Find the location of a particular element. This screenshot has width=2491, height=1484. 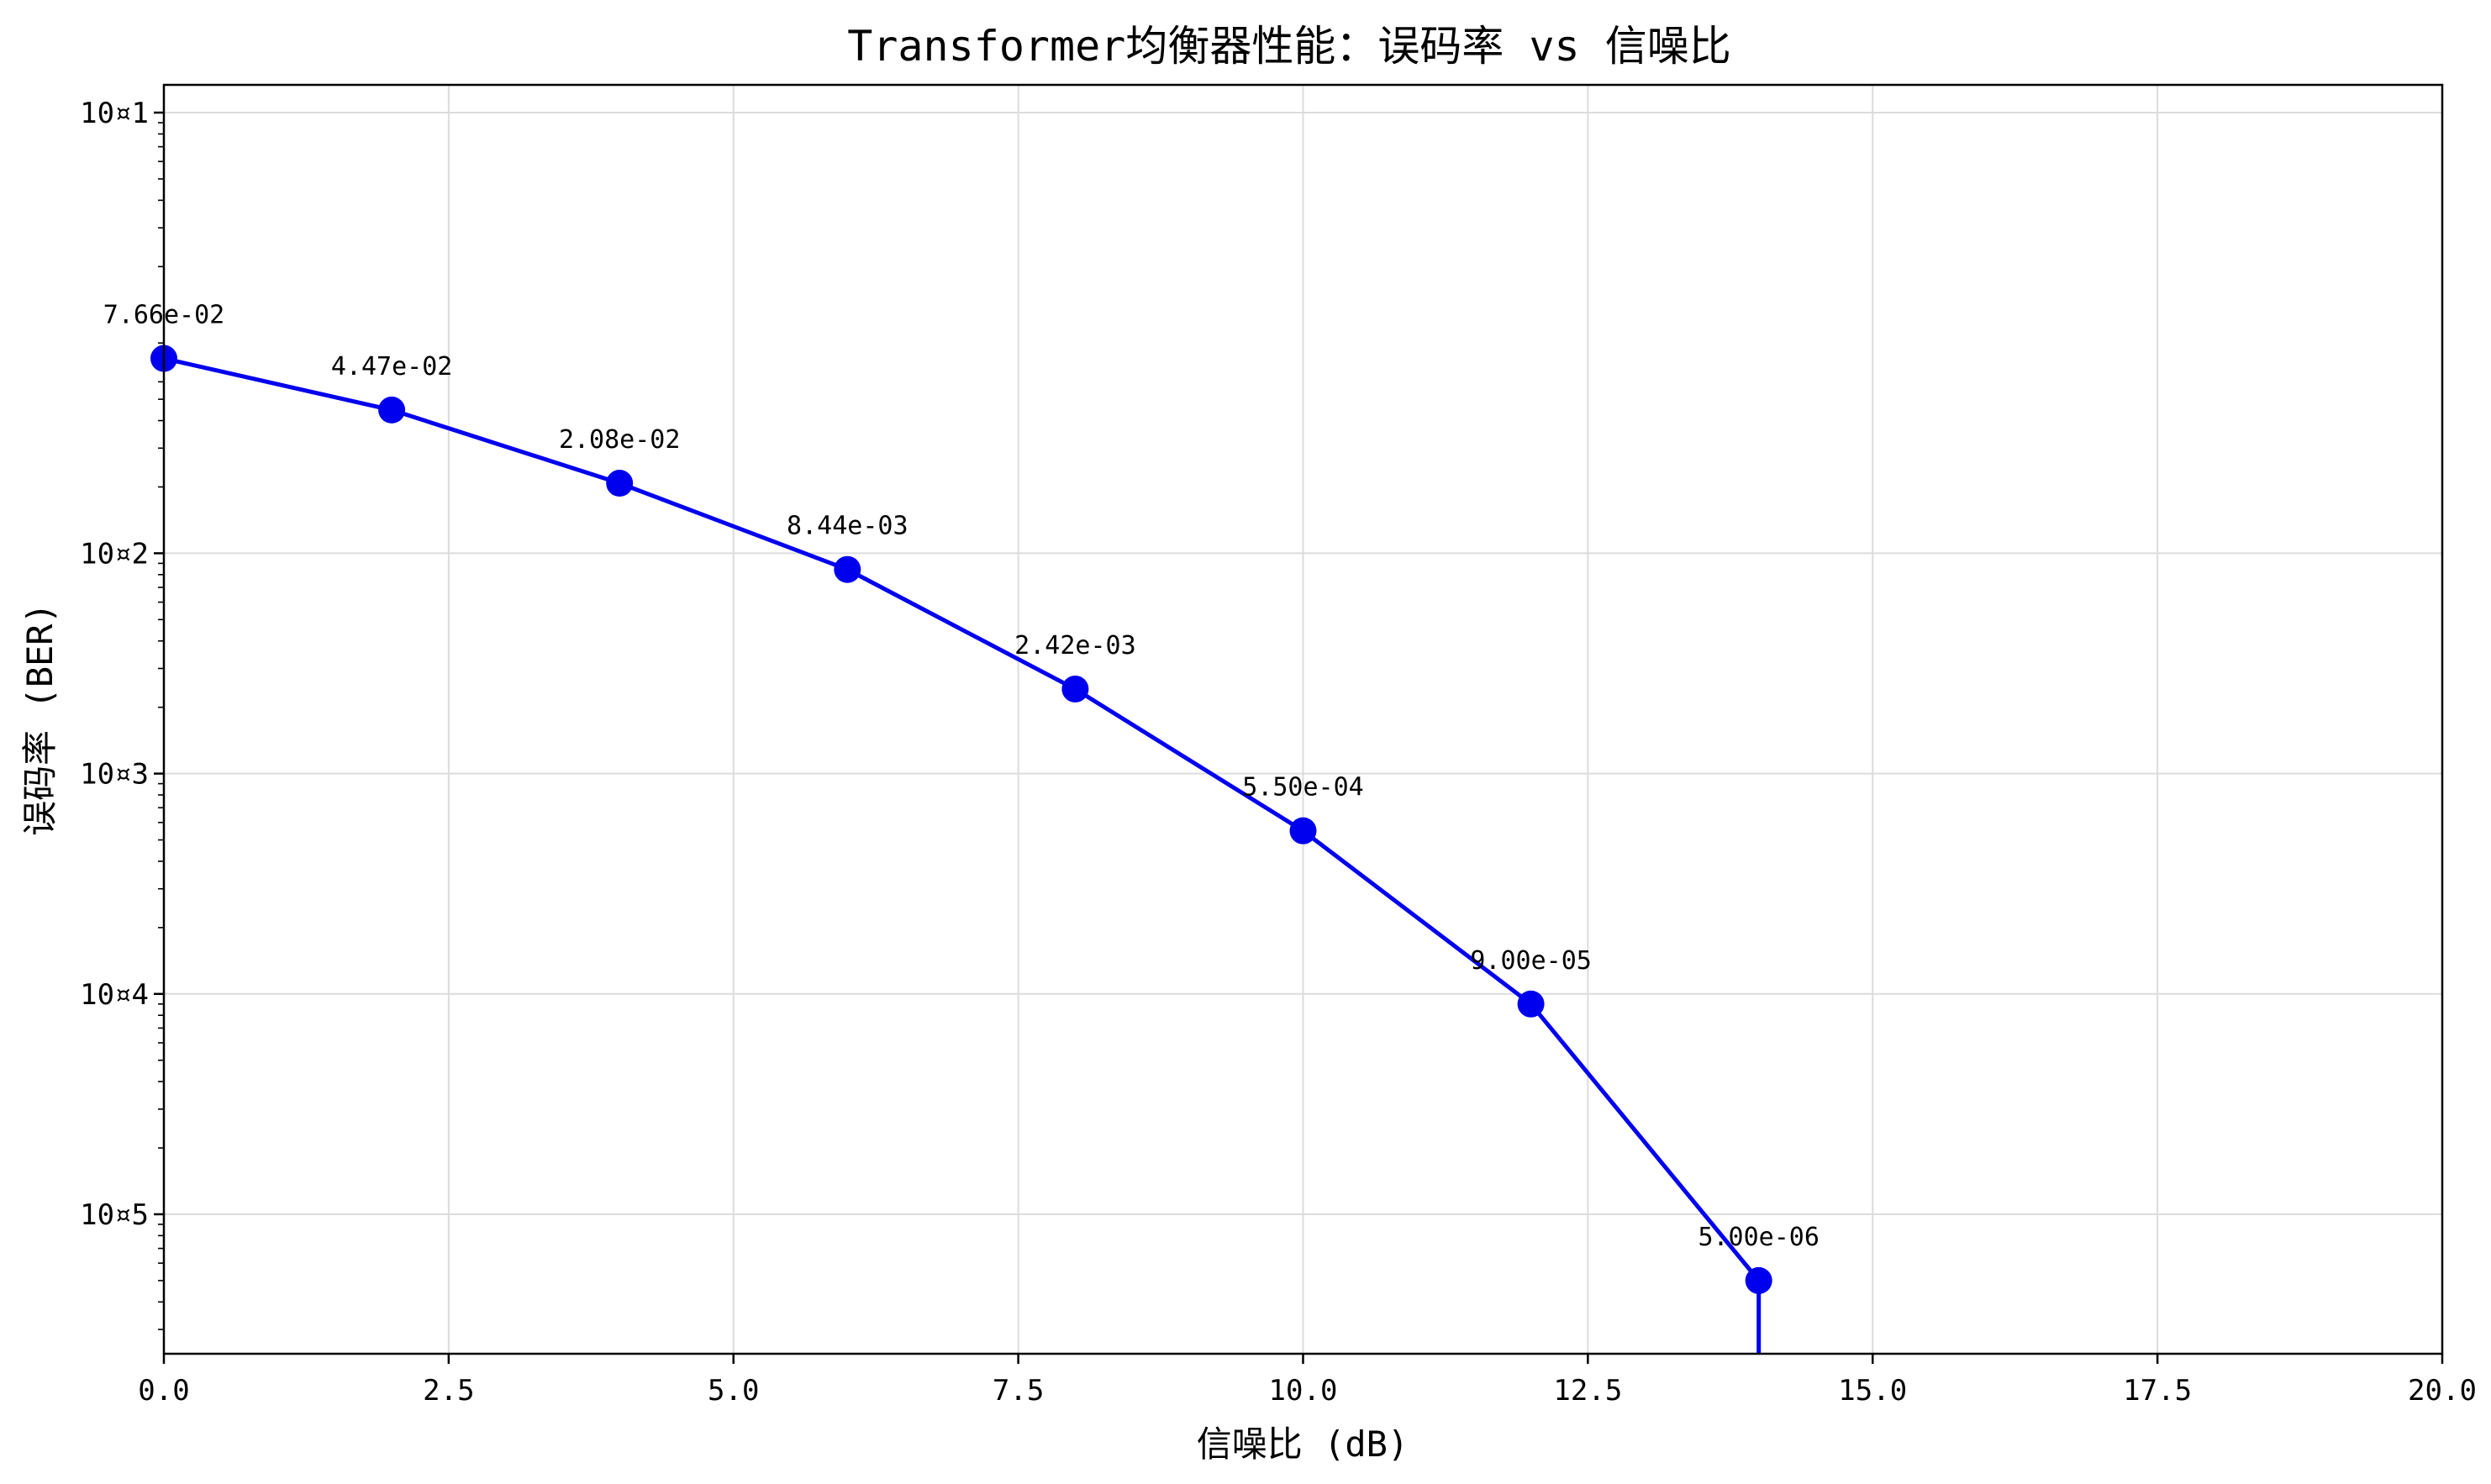

data-label: 2.42e-03 is located at coordinates (1075, 646).